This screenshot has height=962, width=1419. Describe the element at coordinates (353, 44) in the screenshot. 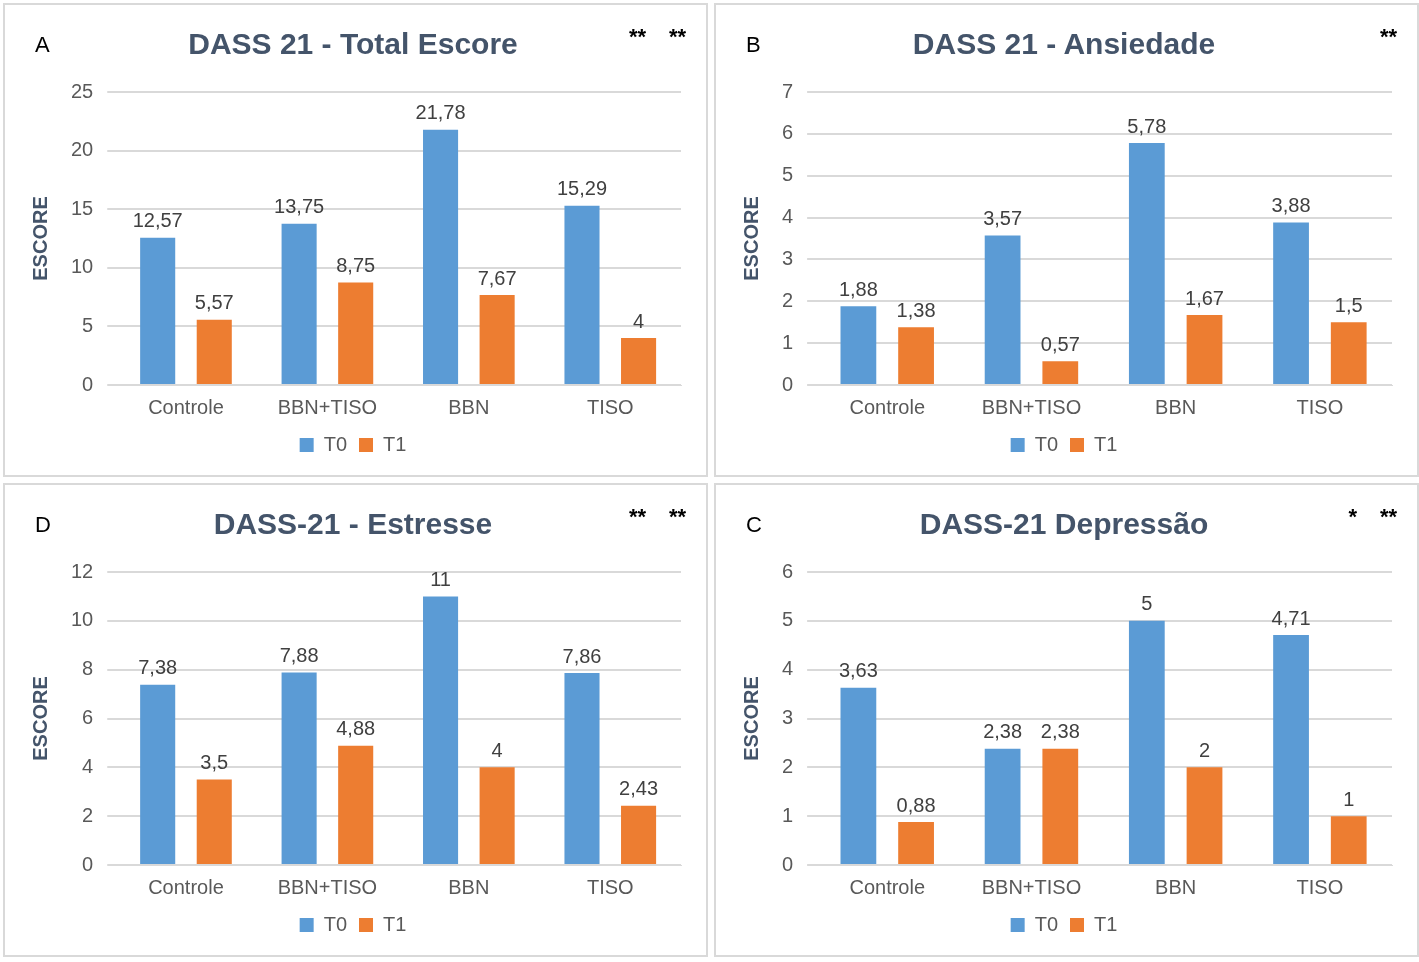

I see `chart-title: DASS 21 - Total Escore` at that location.